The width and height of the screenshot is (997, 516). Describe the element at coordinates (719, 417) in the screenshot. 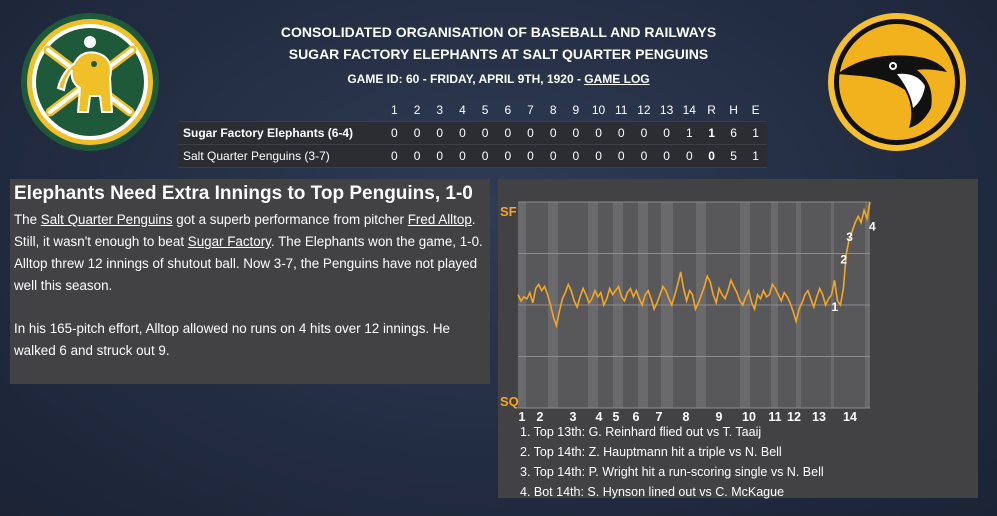

I see `x-tick-label: 9` at that location.